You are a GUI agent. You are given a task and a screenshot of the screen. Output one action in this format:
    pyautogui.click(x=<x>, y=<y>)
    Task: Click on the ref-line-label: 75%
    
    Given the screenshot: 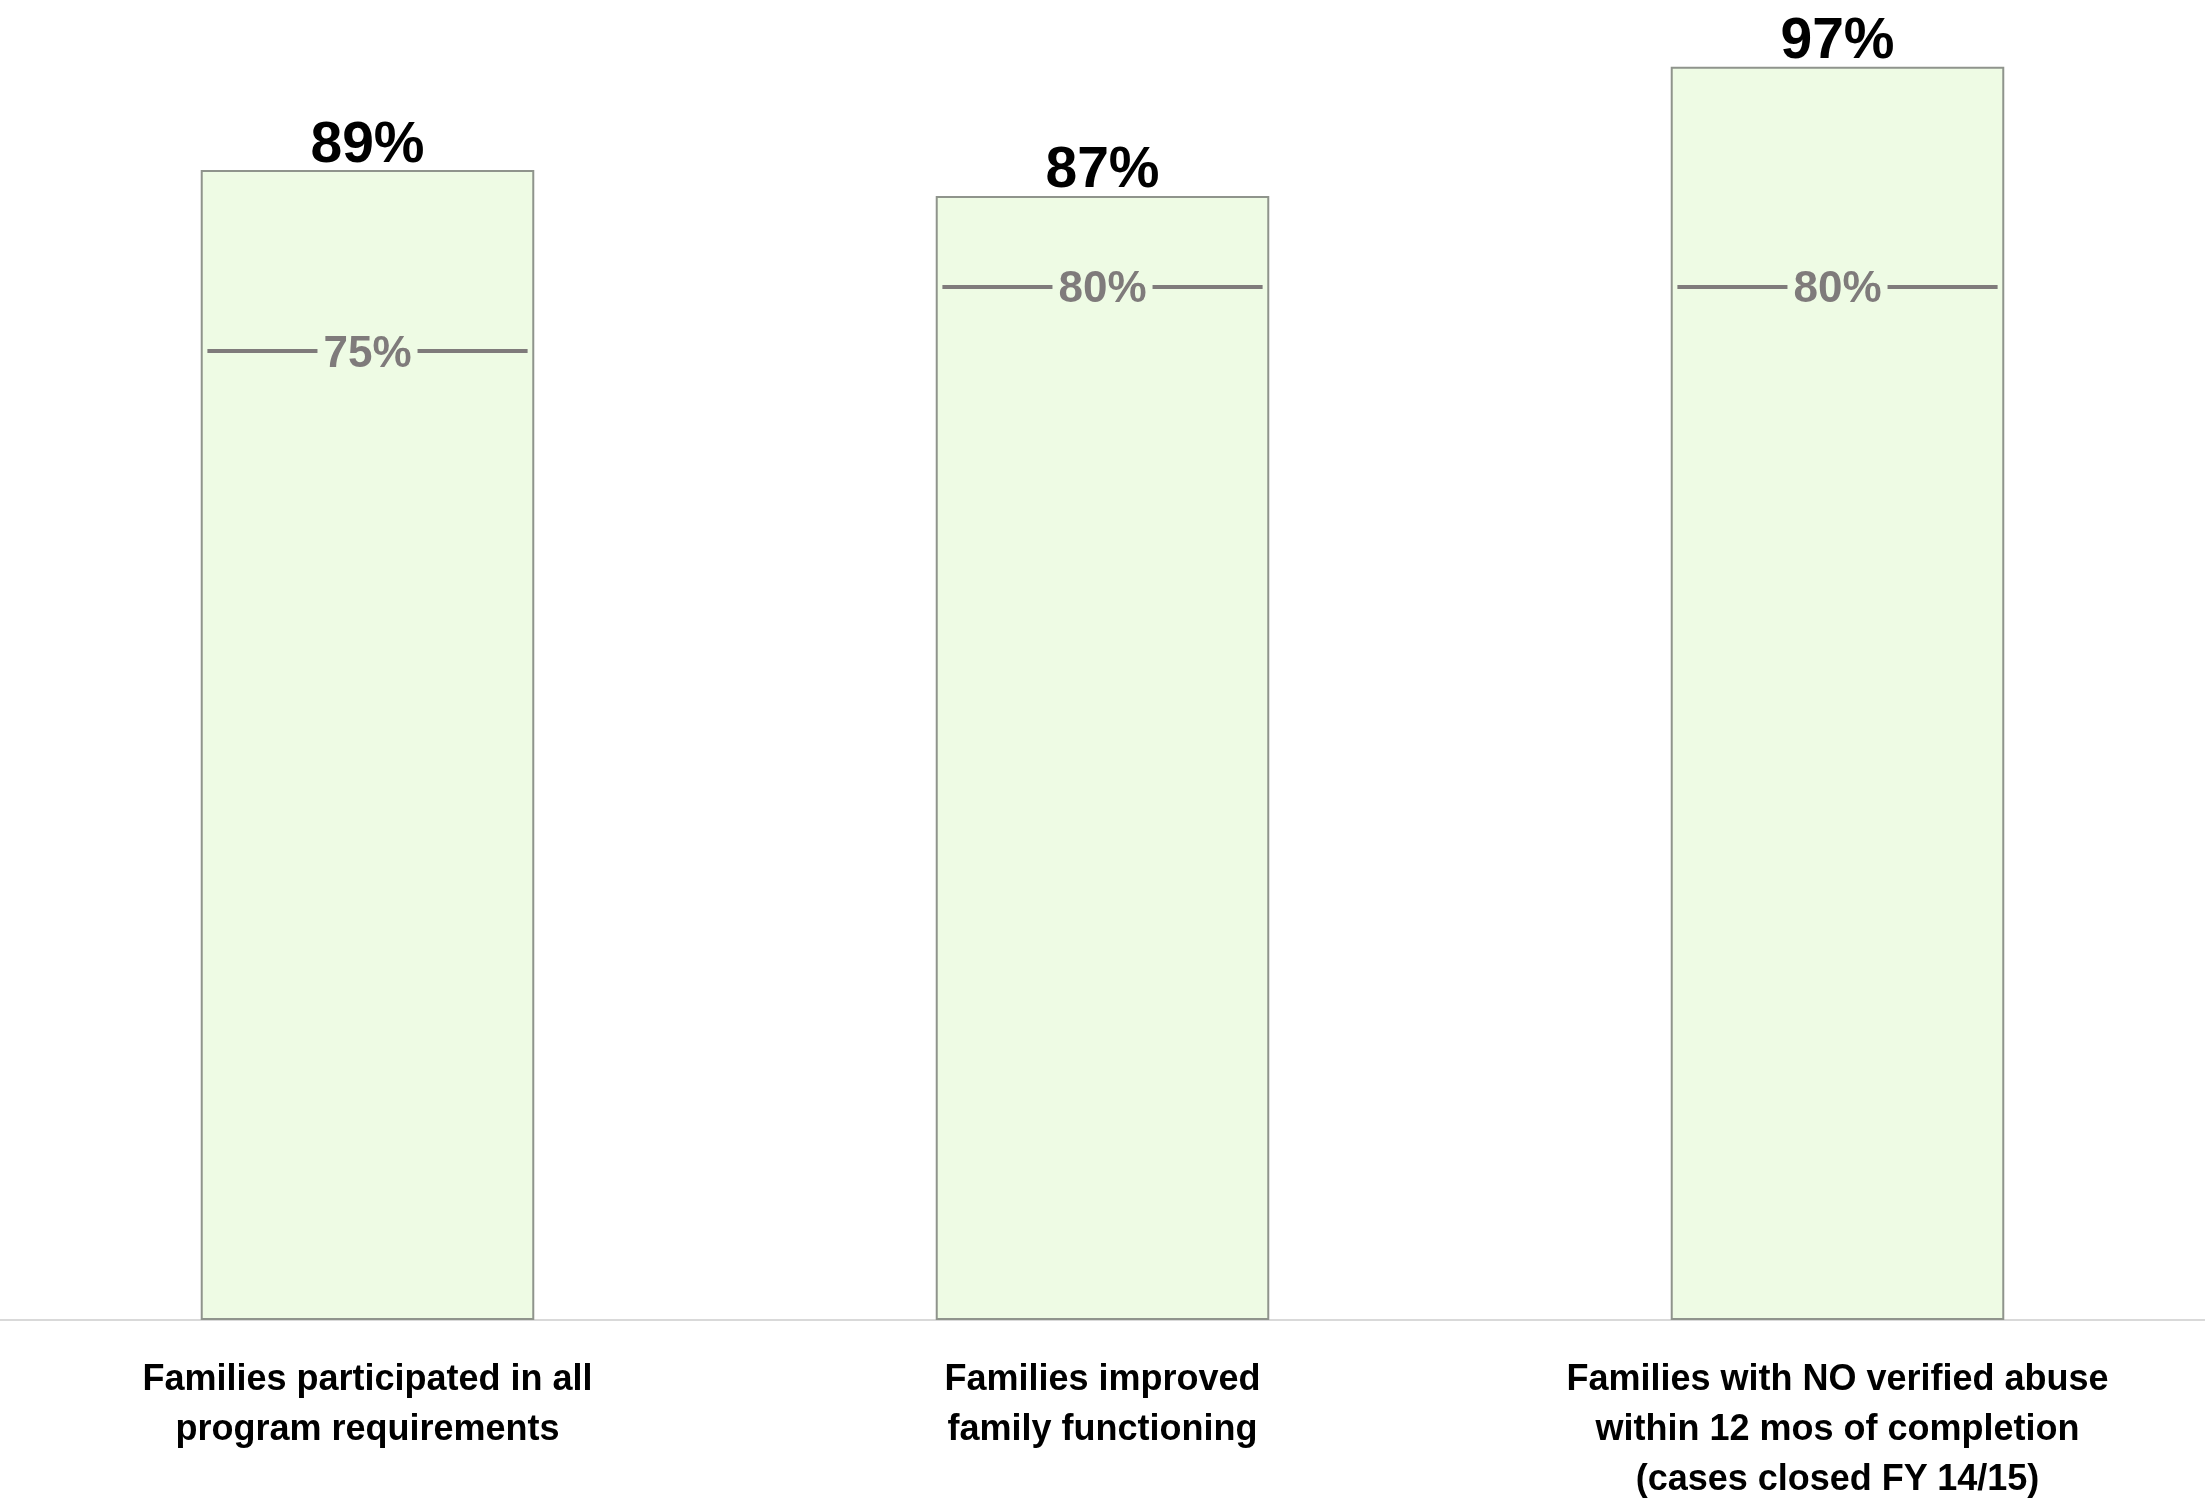 What is the action you would take?
    pyautogui.click(x=367, y=351)
    